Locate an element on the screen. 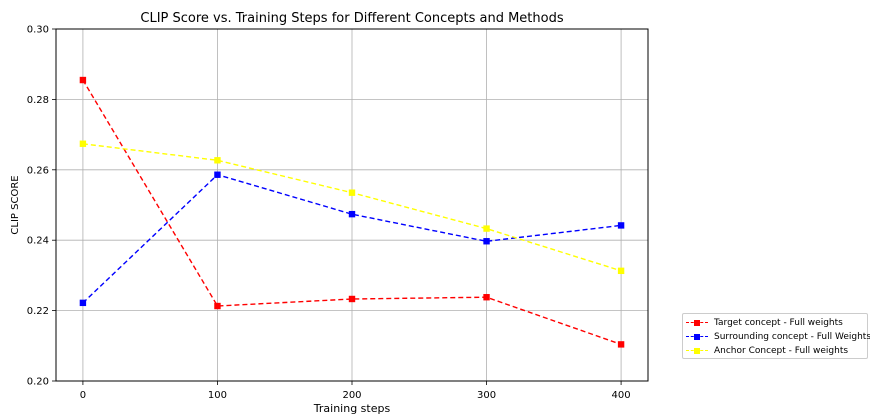 This screenshot has width=870, height=414. legend-item: Target concept - Full weights is located at coordinates (775, 323).